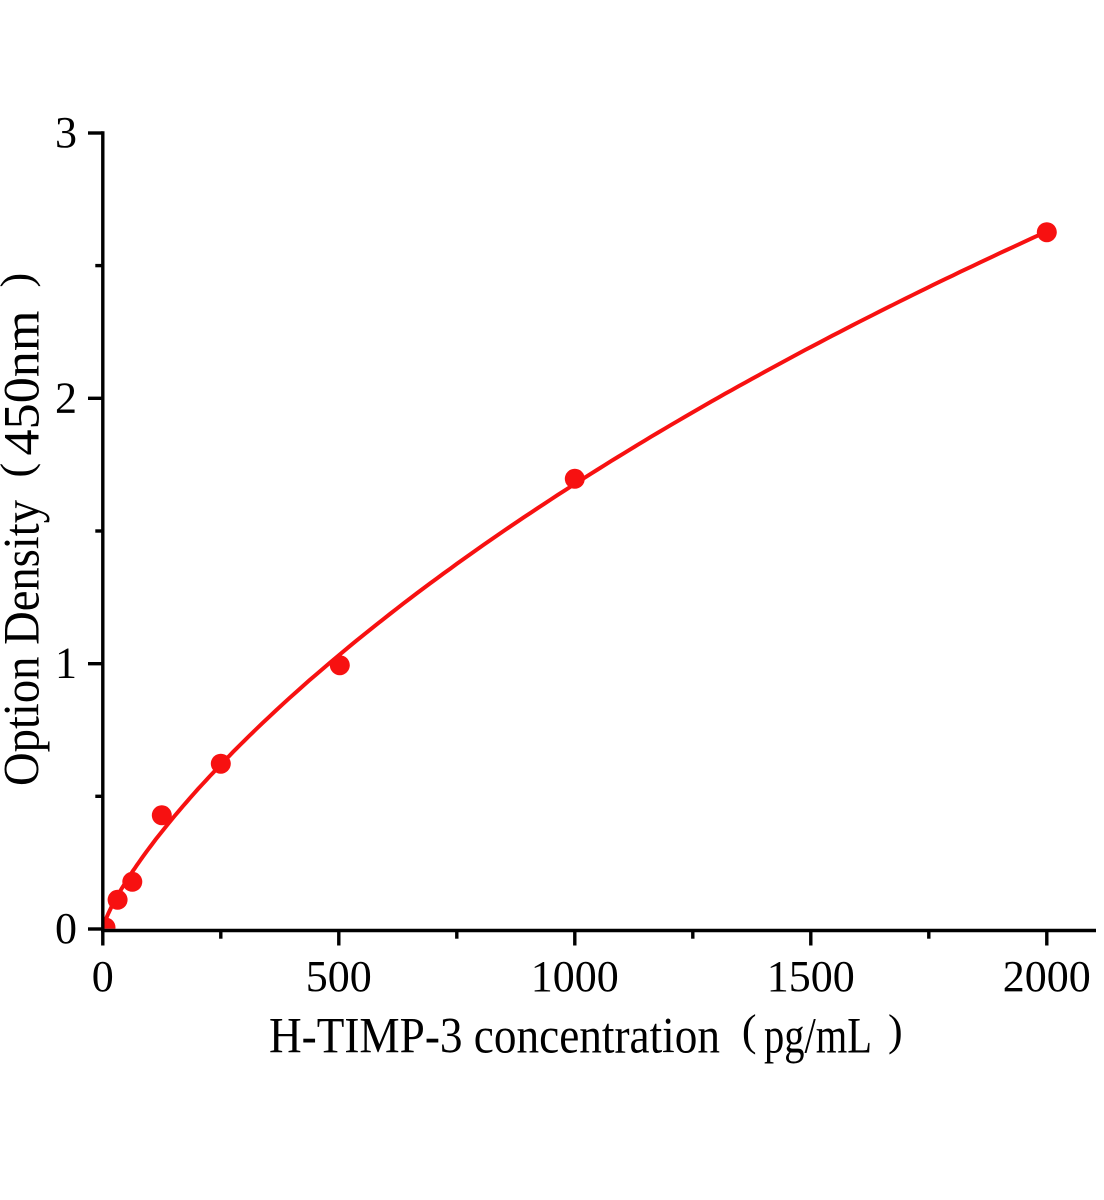 The image size is (1104, 1200). I want to click on svg-text: 1500, so click(811, 976).